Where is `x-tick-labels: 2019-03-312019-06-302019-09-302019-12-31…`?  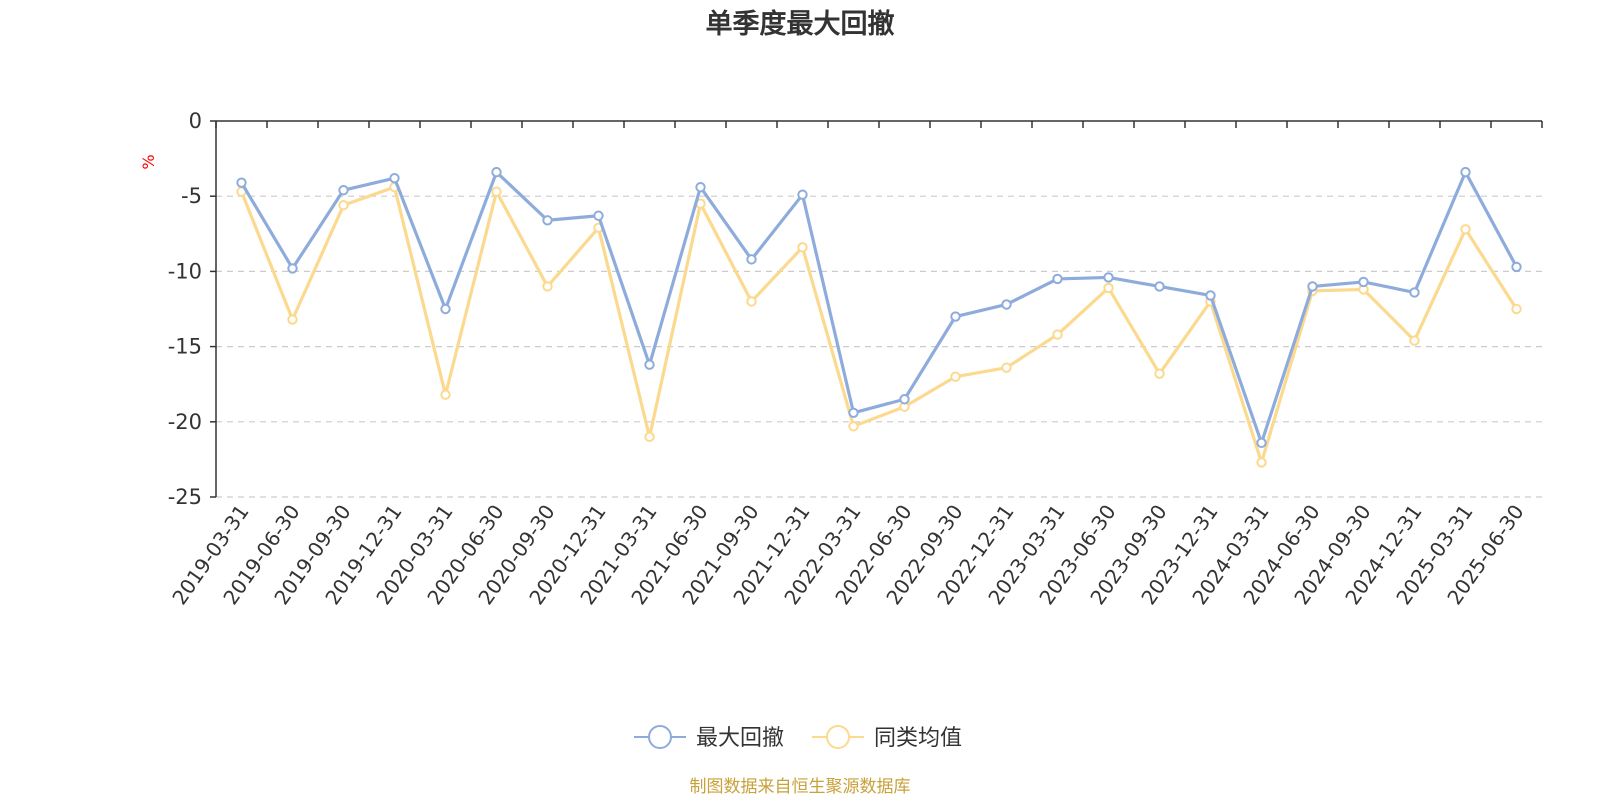
x-tick-labels: 2019-03-312019-06-302019-09-302019-12-31… is located at coordinates (847, 554).